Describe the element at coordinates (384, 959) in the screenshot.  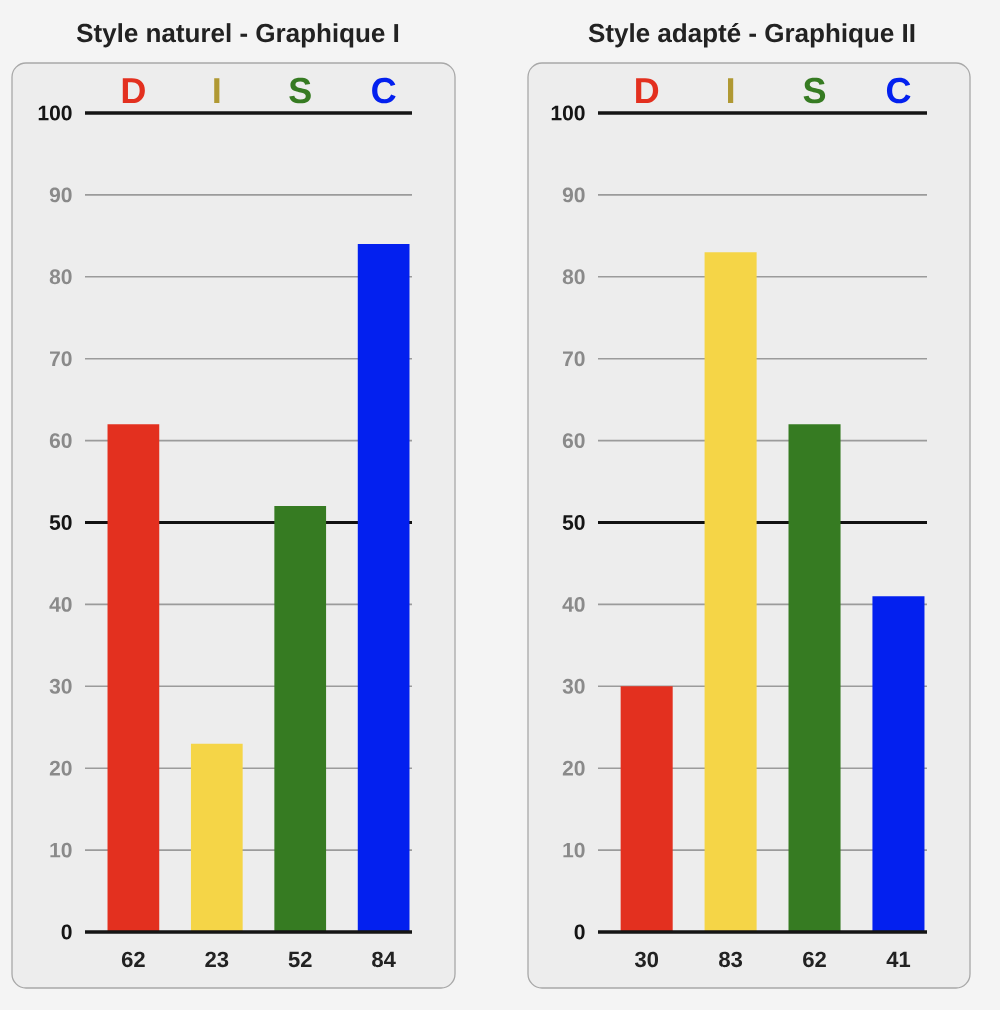
I see `data-label: 84` at that location.